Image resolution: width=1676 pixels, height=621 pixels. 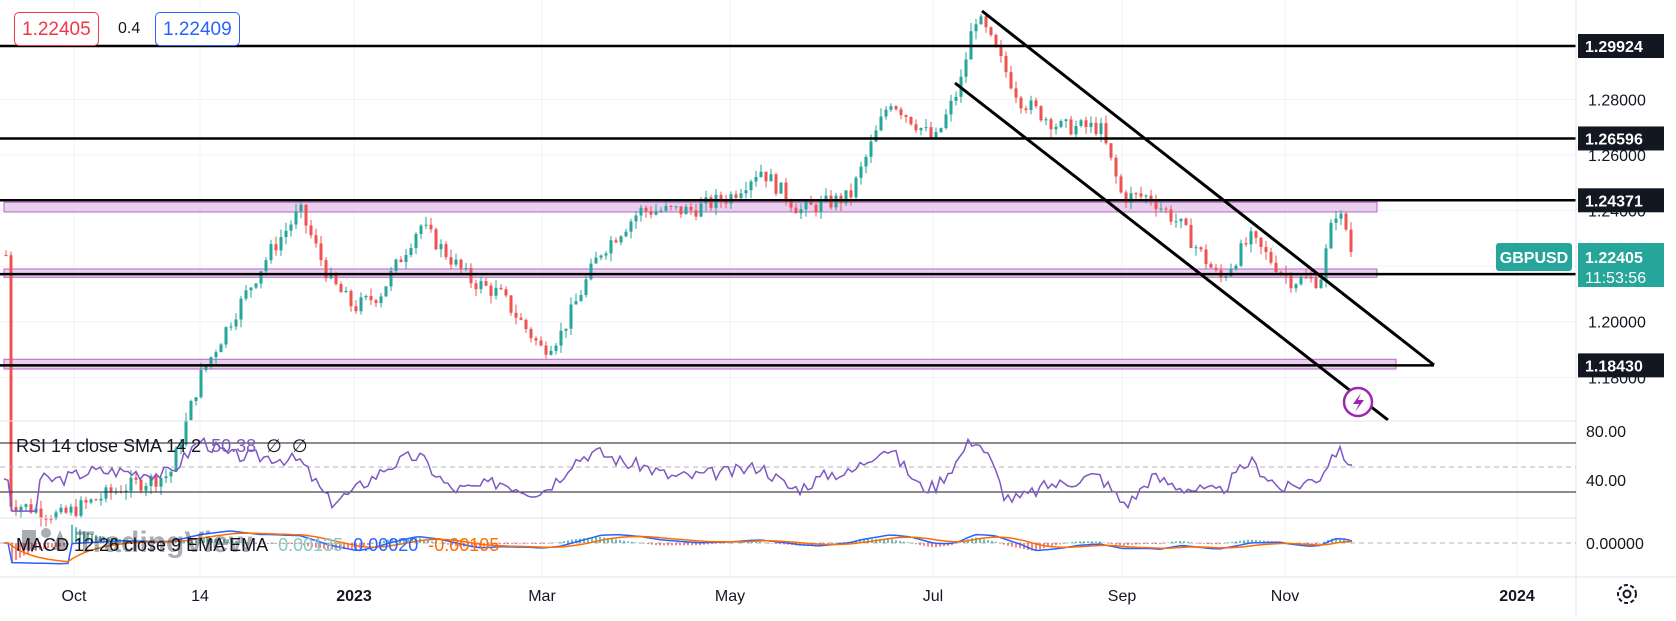 I want to click on price-tick: 1.20000, so click(x=1617, y=323).